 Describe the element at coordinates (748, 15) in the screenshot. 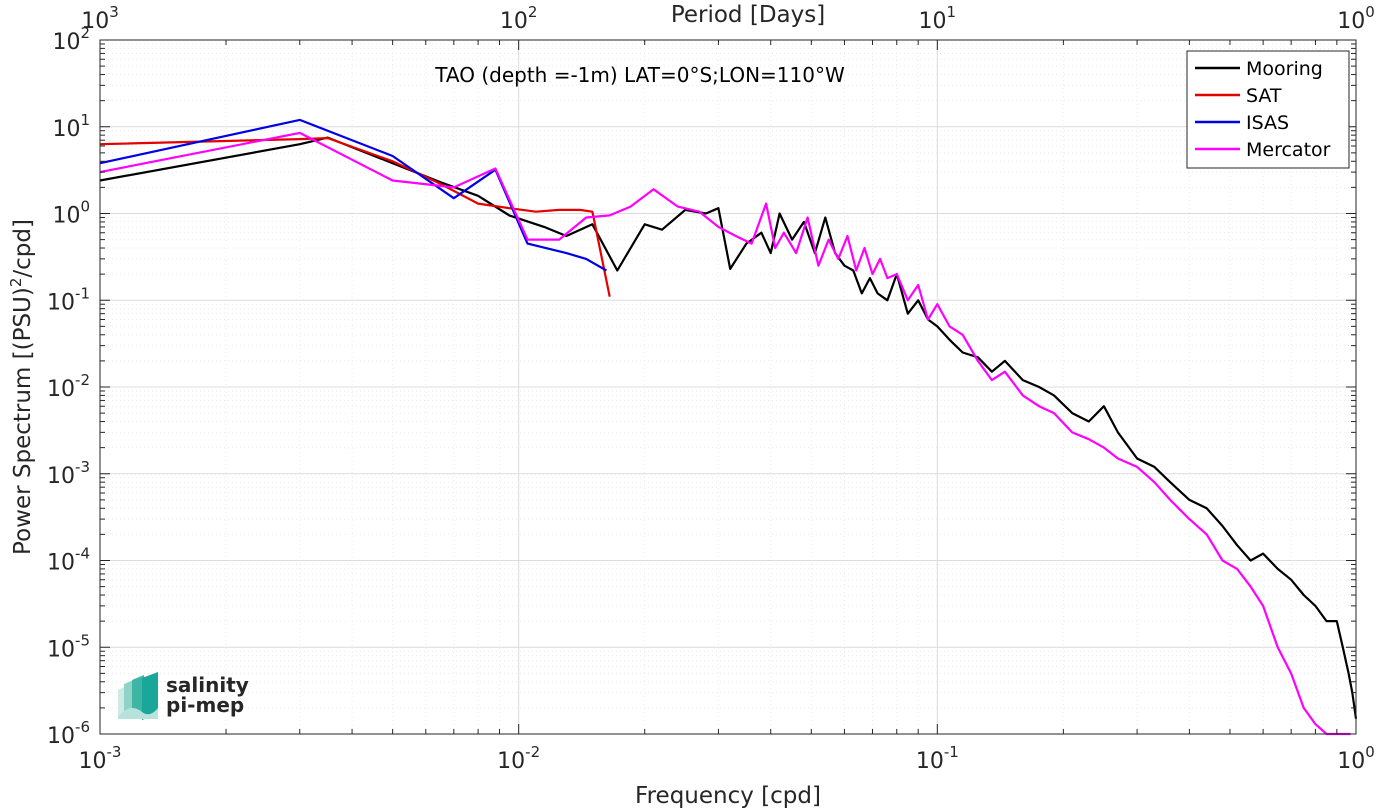

I see `top-axis-title: Period [Days]` at that location.